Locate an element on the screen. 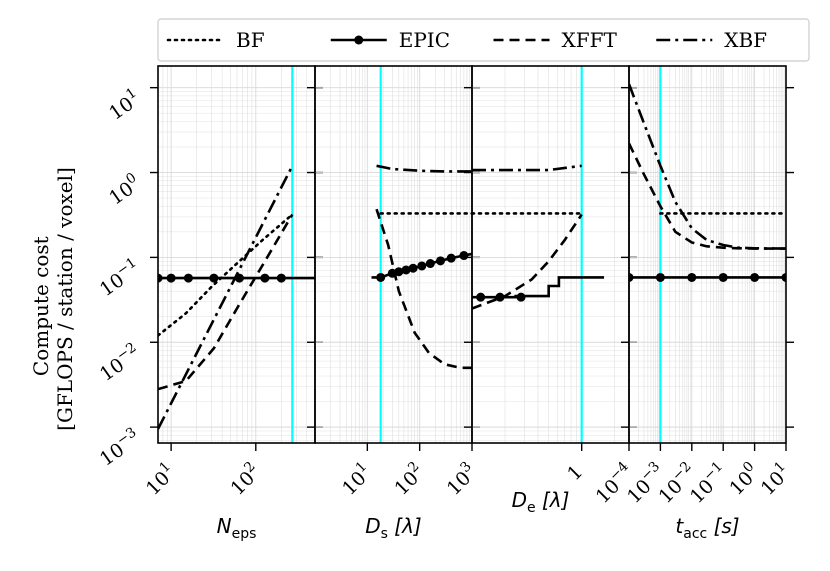  panel-frame is located at coordinates (707, 254).